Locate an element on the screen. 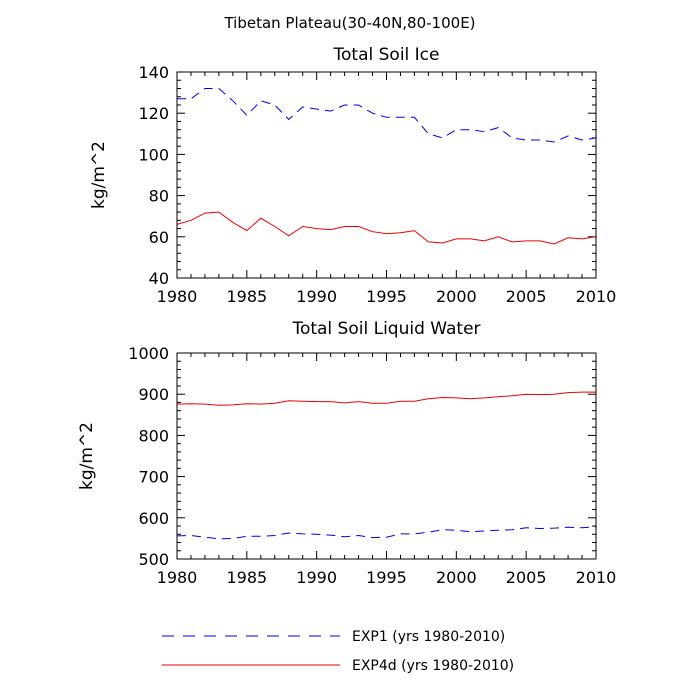 The image size is (700, 700). y-tick-label: 500 is located at coordinates (153, 559).